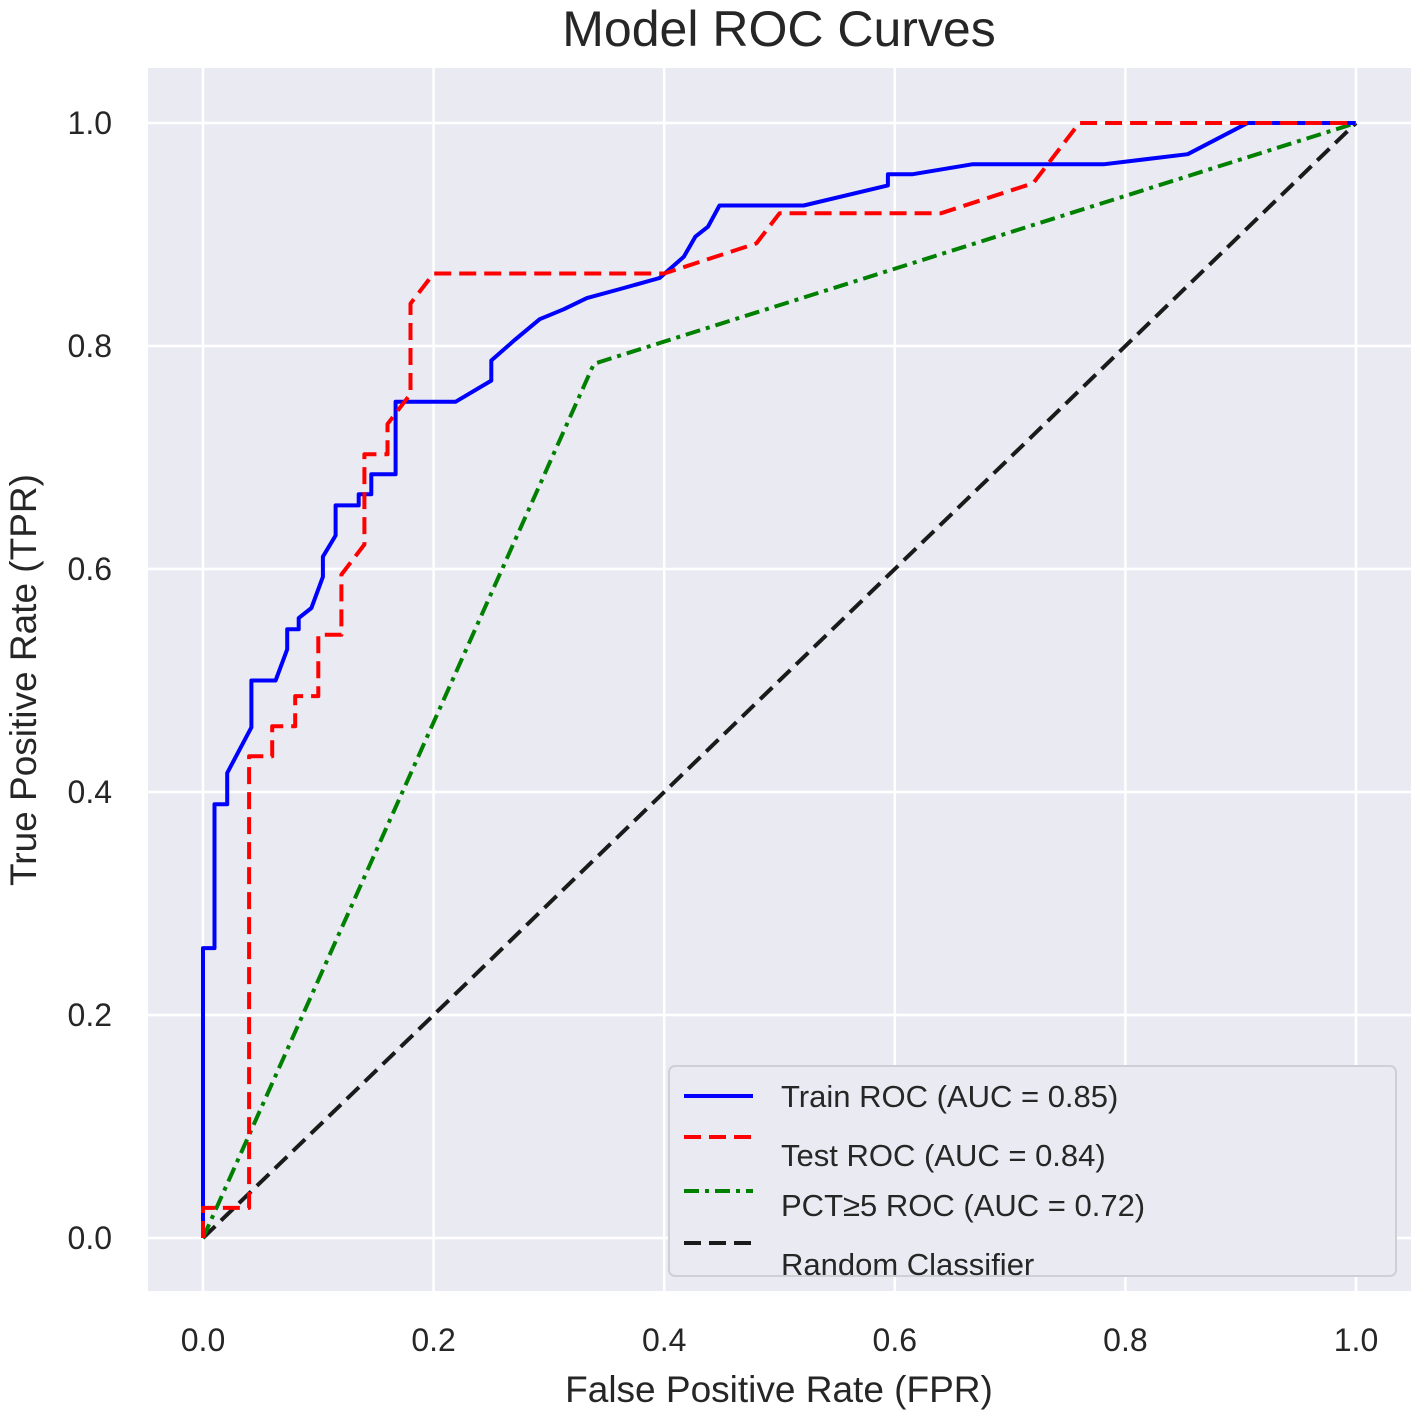  What do you see at coordinates (90, 792) in the screenshot?
I see `y-tick-label: 0.4` at bounding box center [90, 792].